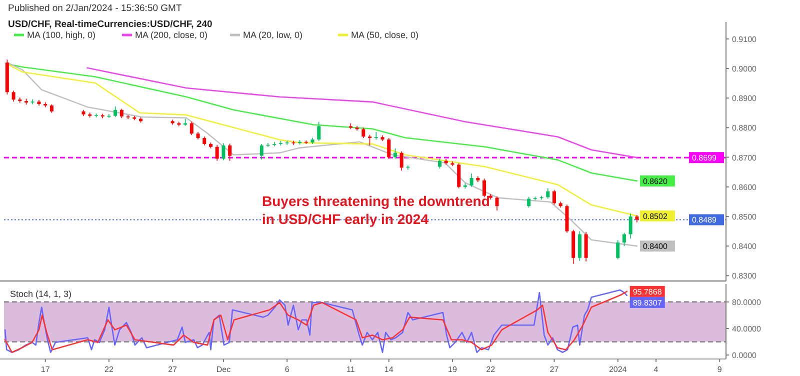 The image size is (800, 376). I want to click on y-tick-label: 0.8500, so click(745, 217).